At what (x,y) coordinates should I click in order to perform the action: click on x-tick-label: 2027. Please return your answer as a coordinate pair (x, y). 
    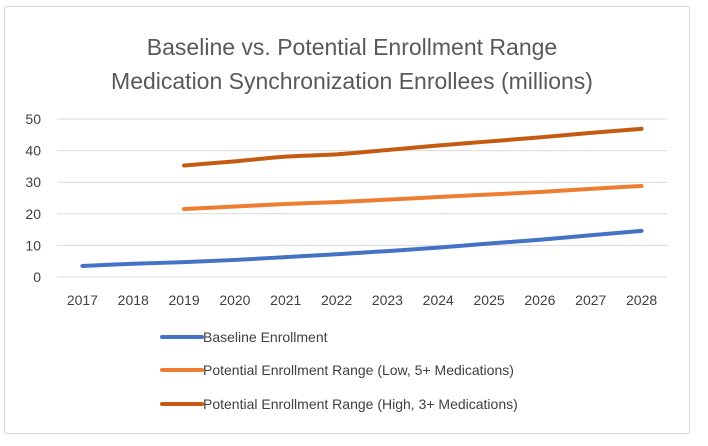
    Looking at the image, I should click on (590, 300).